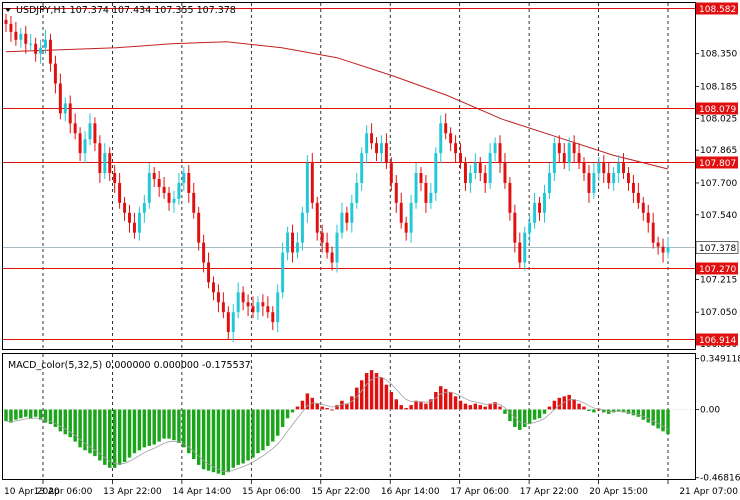 This screenshot has height=500, width=740. I want to click on time-tick-label-8: 17 Apr 22:00, so click(549, 492).